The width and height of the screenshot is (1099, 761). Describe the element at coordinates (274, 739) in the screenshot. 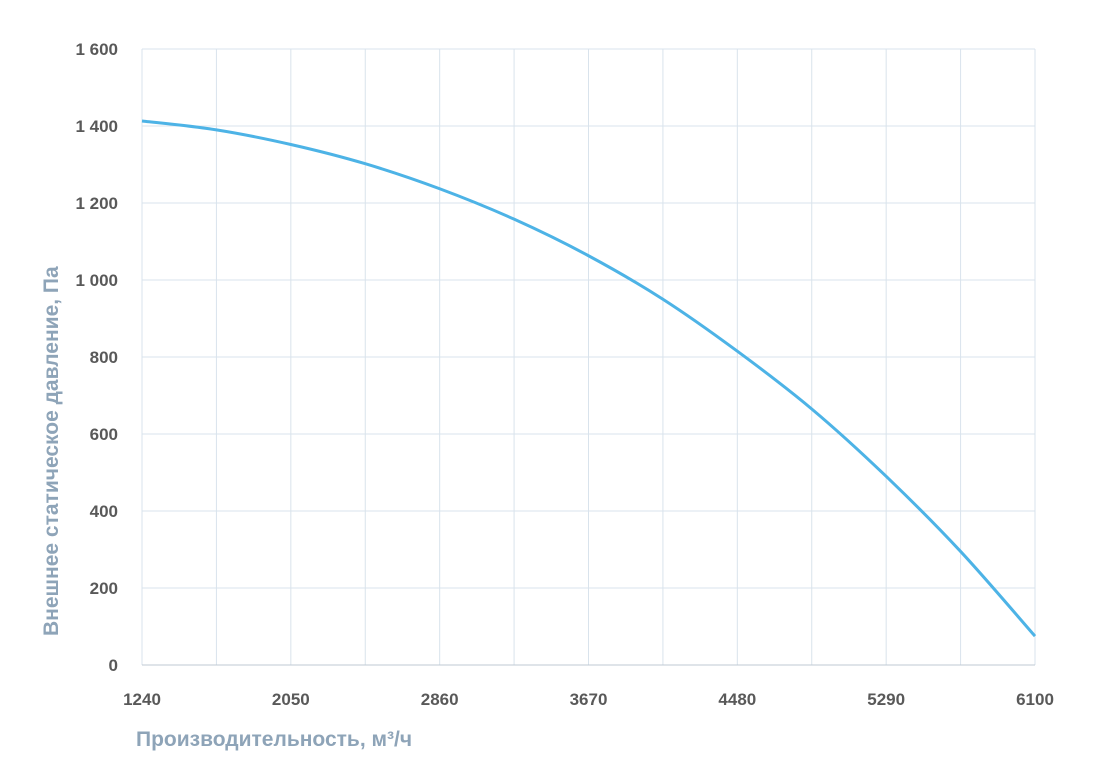

I see `x-axis-title: Производительность, м³/ч` at that location.